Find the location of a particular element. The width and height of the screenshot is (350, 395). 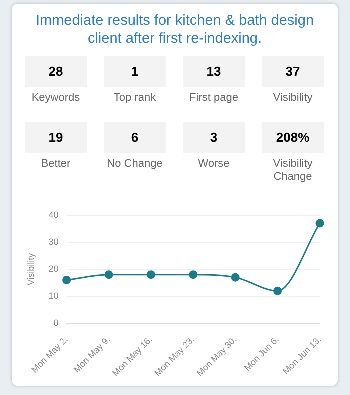

tile: 3 is located at coordinates (214, 137).